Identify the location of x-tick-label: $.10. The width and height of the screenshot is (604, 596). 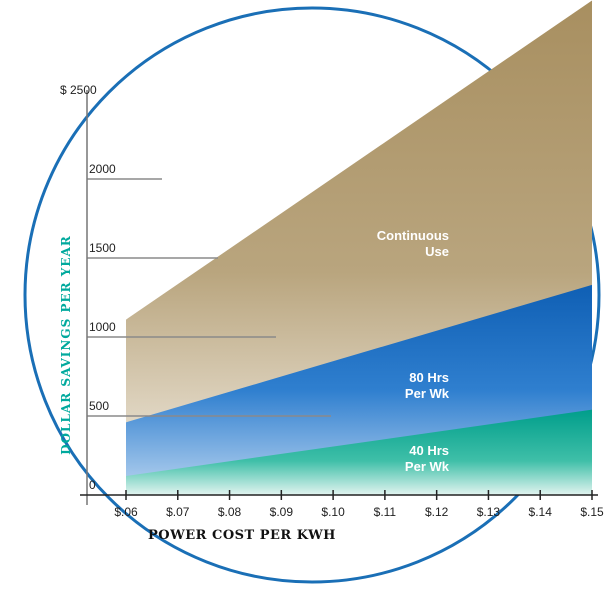
(333, 512).